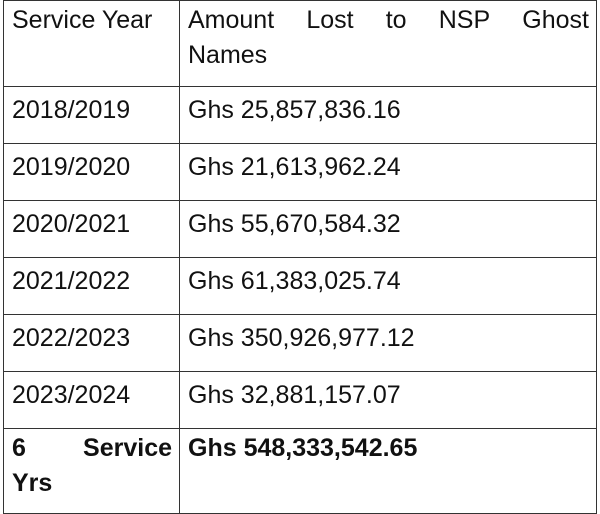 The height and width of the screenshot is (514, 600). Describe the element at coordinates (32, 483) in the screenshot. I see `total-label-line2: Yrs` at that location.